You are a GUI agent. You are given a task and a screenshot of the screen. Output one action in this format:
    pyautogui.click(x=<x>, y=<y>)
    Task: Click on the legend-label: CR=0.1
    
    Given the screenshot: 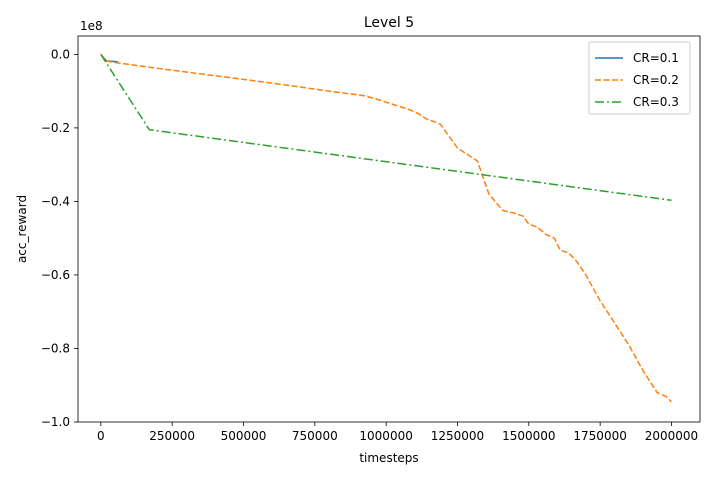 What is the action you would take?
    pyautogui.click(x=656, y=58)
    